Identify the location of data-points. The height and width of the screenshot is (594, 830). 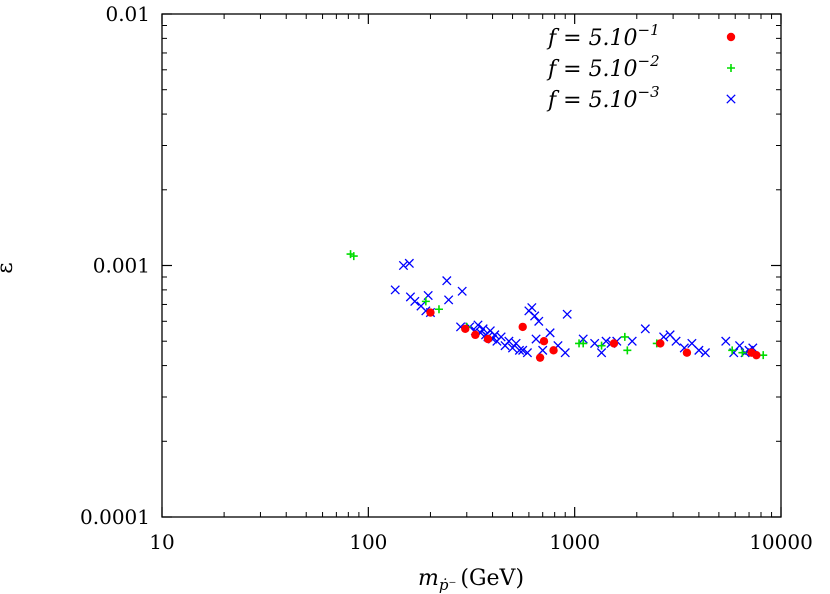
(557, 306).